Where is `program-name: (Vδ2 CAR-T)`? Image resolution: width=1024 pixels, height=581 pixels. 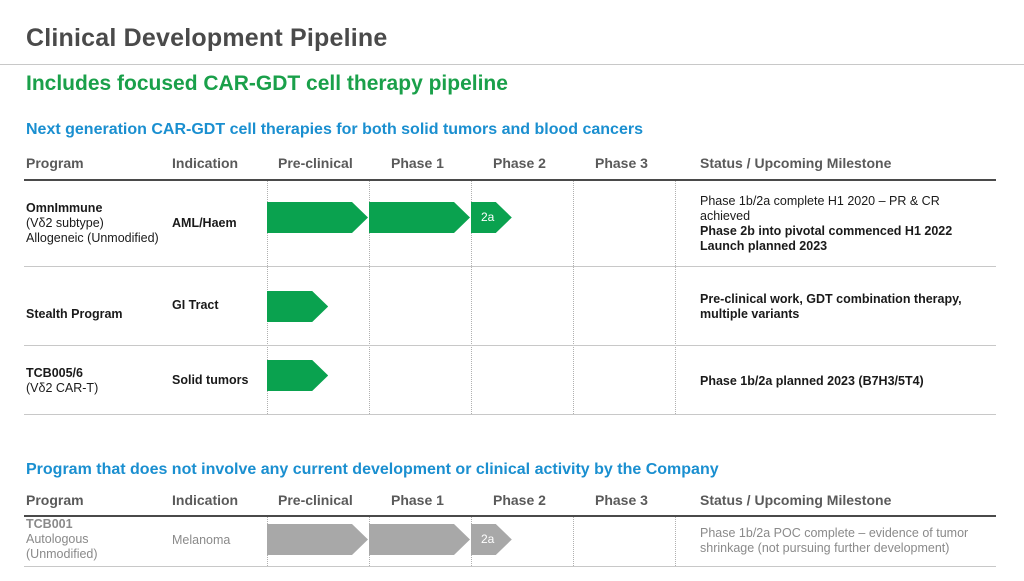
program-name: (Vδ2 CAR-T) is located at coordinates (62, 388).